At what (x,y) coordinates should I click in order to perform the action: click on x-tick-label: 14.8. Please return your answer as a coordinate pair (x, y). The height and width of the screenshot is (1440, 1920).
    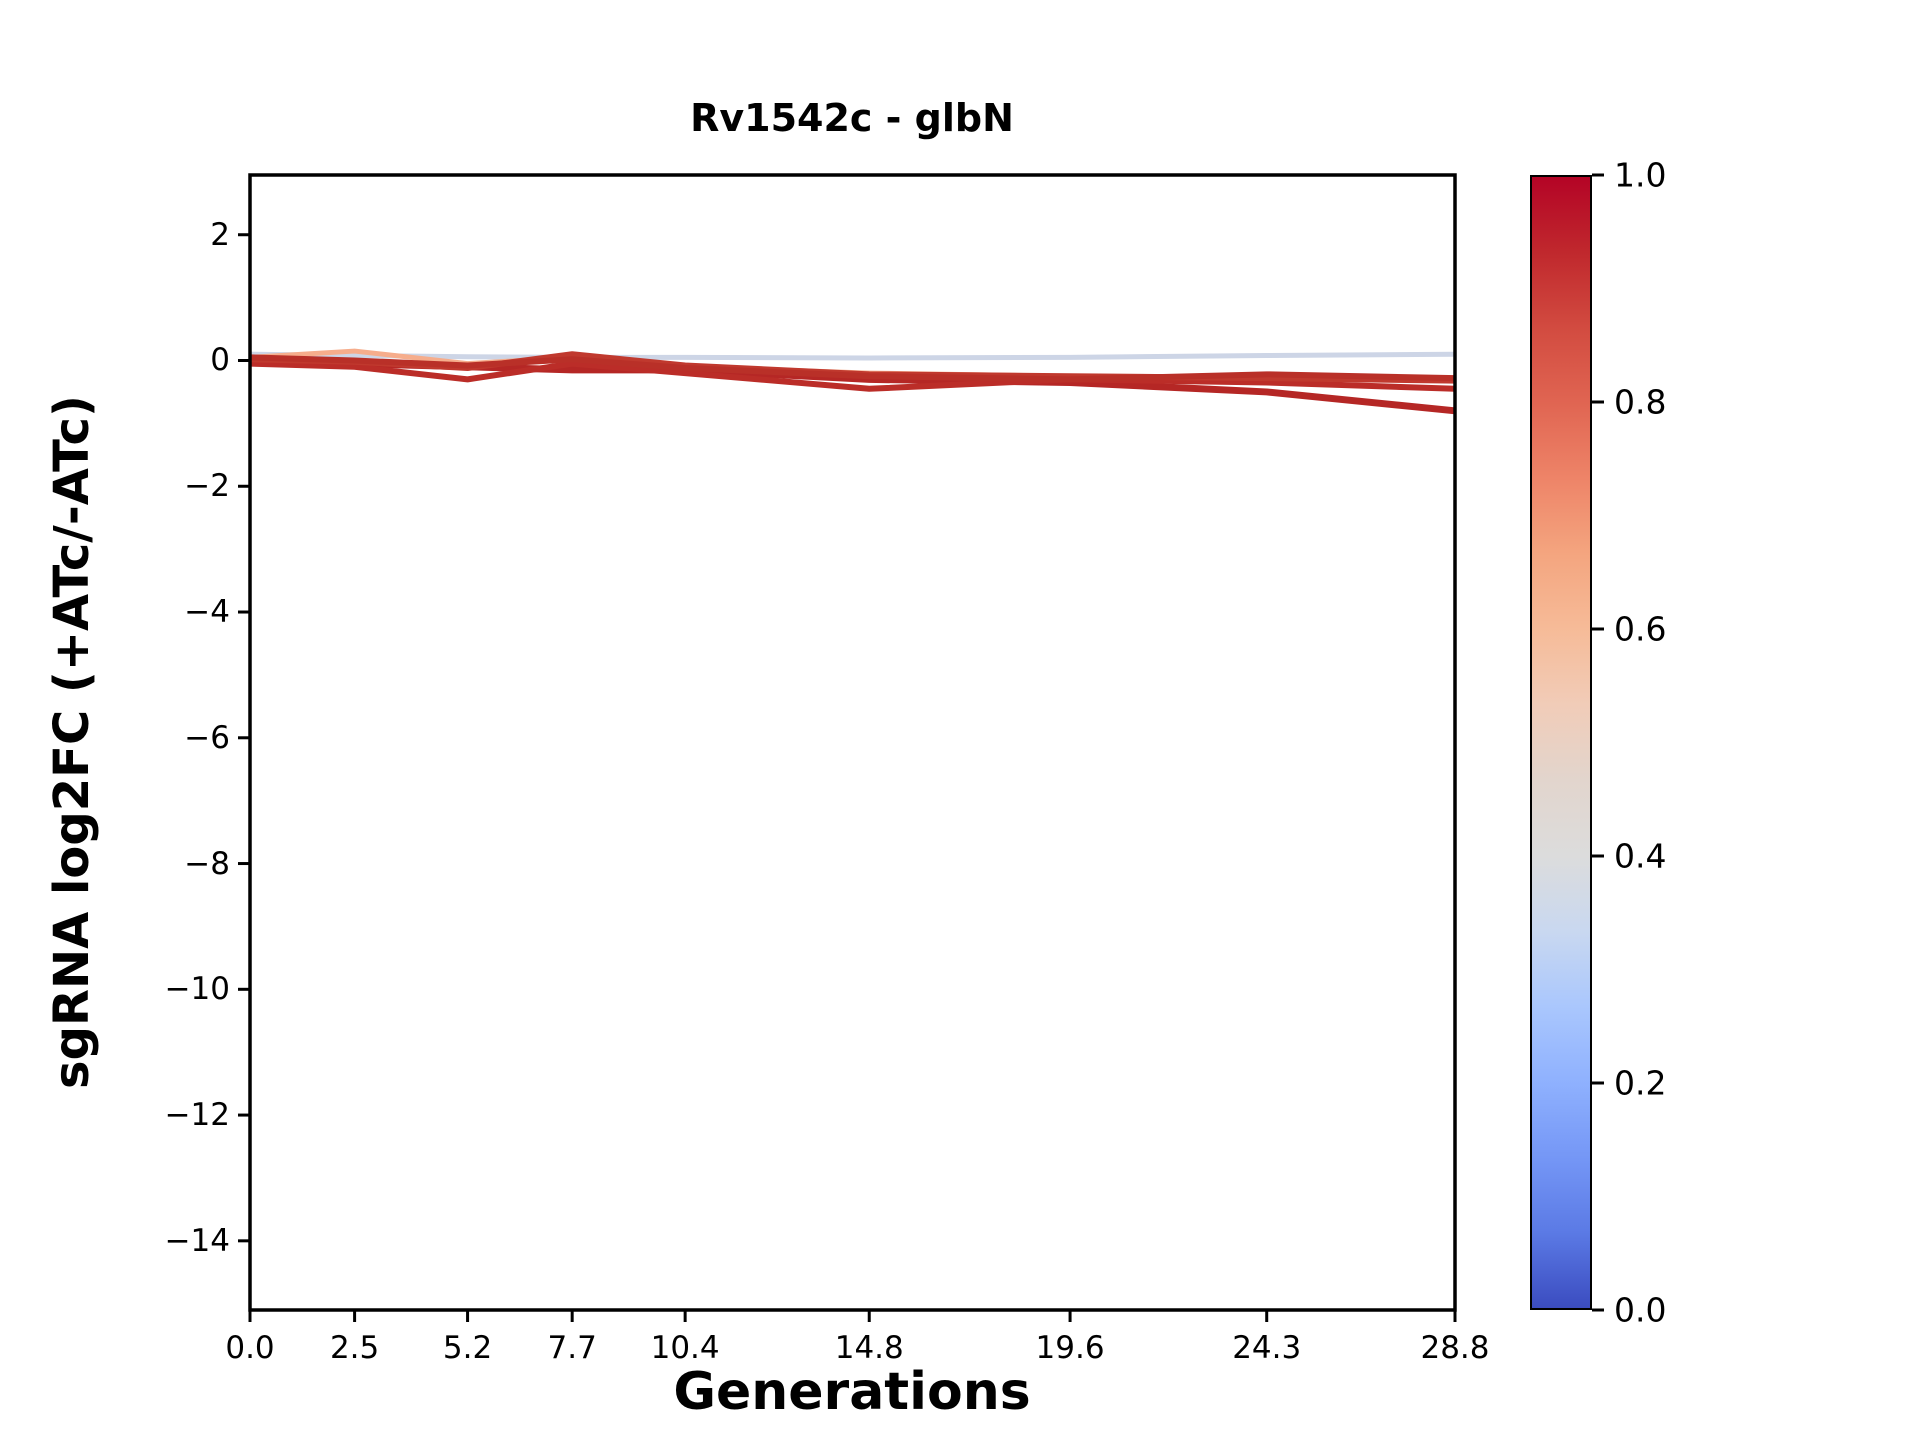
    Looking at the image, I should click on (869, 1348).